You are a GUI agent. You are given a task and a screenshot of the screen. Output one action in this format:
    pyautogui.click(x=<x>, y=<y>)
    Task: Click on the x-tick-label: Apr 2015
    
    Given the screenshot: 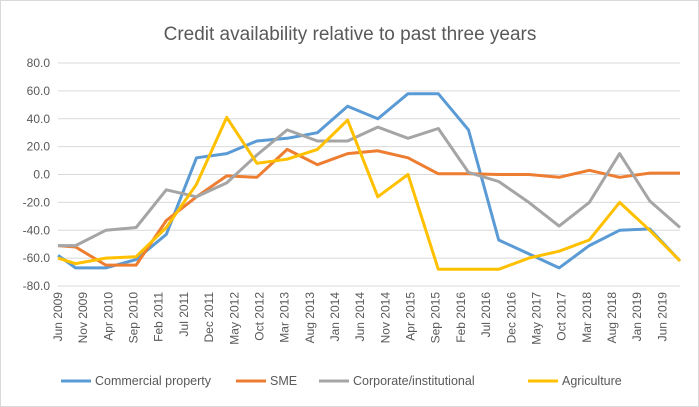 What is the action you would take?
    pyautogui.click(x=411, y=316)
    